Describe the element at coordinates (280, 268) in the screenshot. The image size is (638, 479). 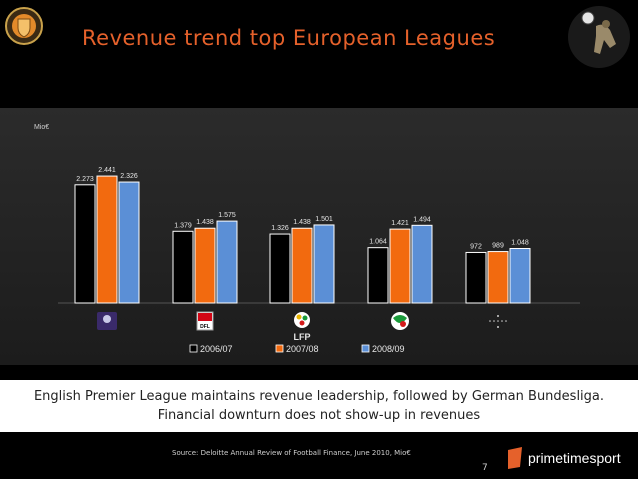
I see `bar-2006/07-2` at that location.